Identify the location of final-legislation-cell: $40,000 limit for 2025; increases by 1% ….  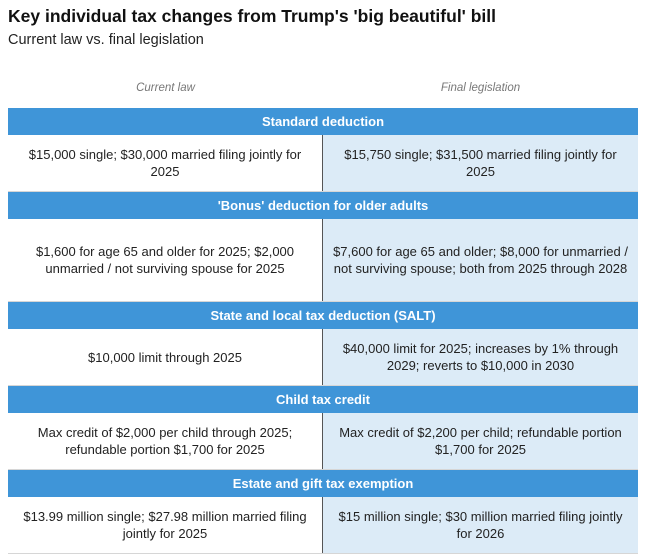
(480, 357).